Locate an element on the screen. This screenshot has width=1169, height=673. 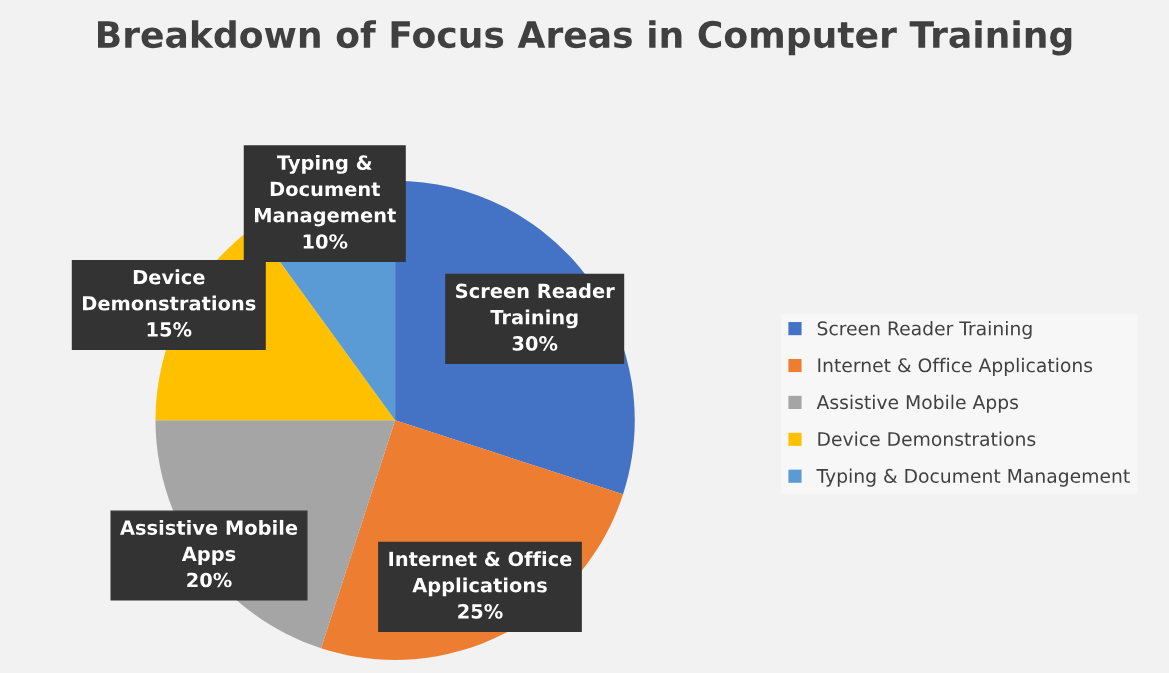
legend-label: Screen Reader Training is located at coordinates (924, 330).